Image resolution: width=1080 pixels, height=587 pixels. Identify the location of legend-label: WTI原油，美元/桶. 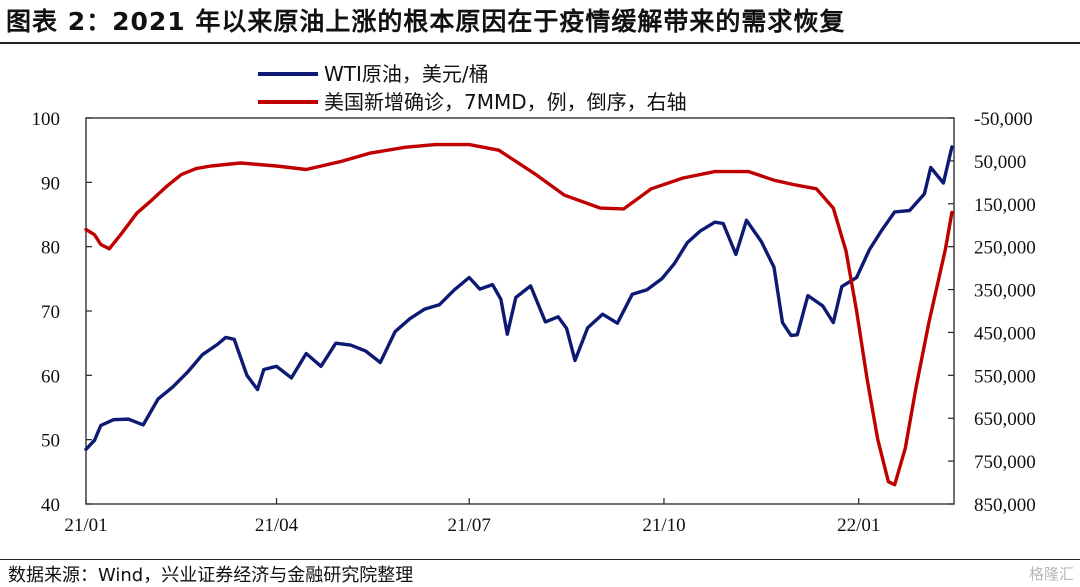
(406, 74).